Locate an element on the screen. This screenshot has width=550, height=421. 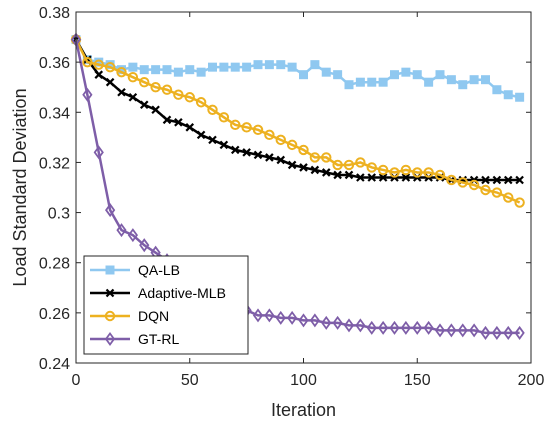
x-tick-label: 150 is located at coordinates (417, 380).